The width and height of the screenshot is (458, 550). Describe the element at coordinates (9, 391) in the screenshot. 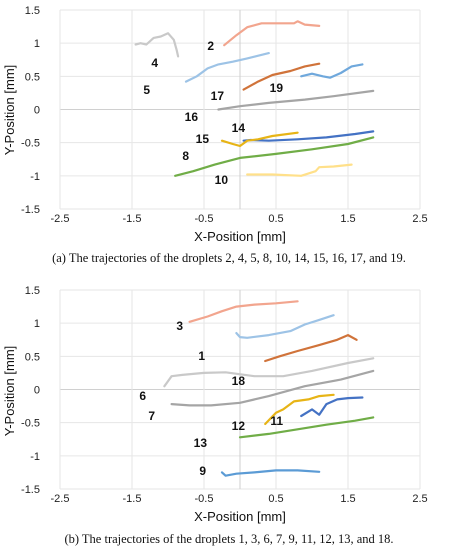

I see `y-axis-title-b: Y-Position [mm]` at that location.